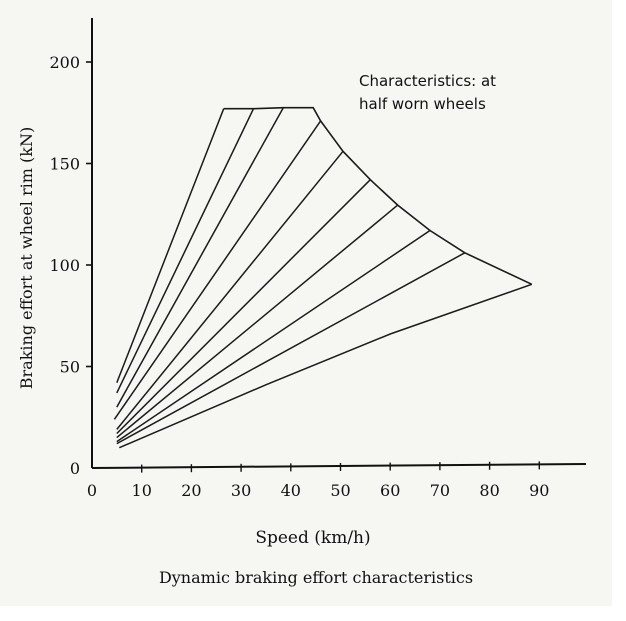  I want to click on envelope-curve, so click(378, 196).